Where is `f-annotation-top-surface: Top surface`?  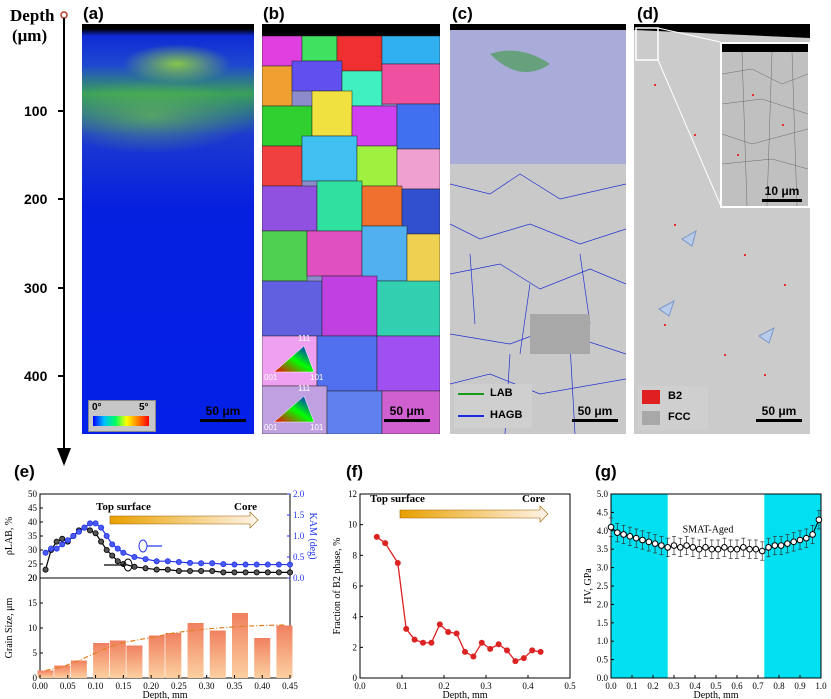 f-annotation-top-surface: Top surface is located at coordinates (397, 499).